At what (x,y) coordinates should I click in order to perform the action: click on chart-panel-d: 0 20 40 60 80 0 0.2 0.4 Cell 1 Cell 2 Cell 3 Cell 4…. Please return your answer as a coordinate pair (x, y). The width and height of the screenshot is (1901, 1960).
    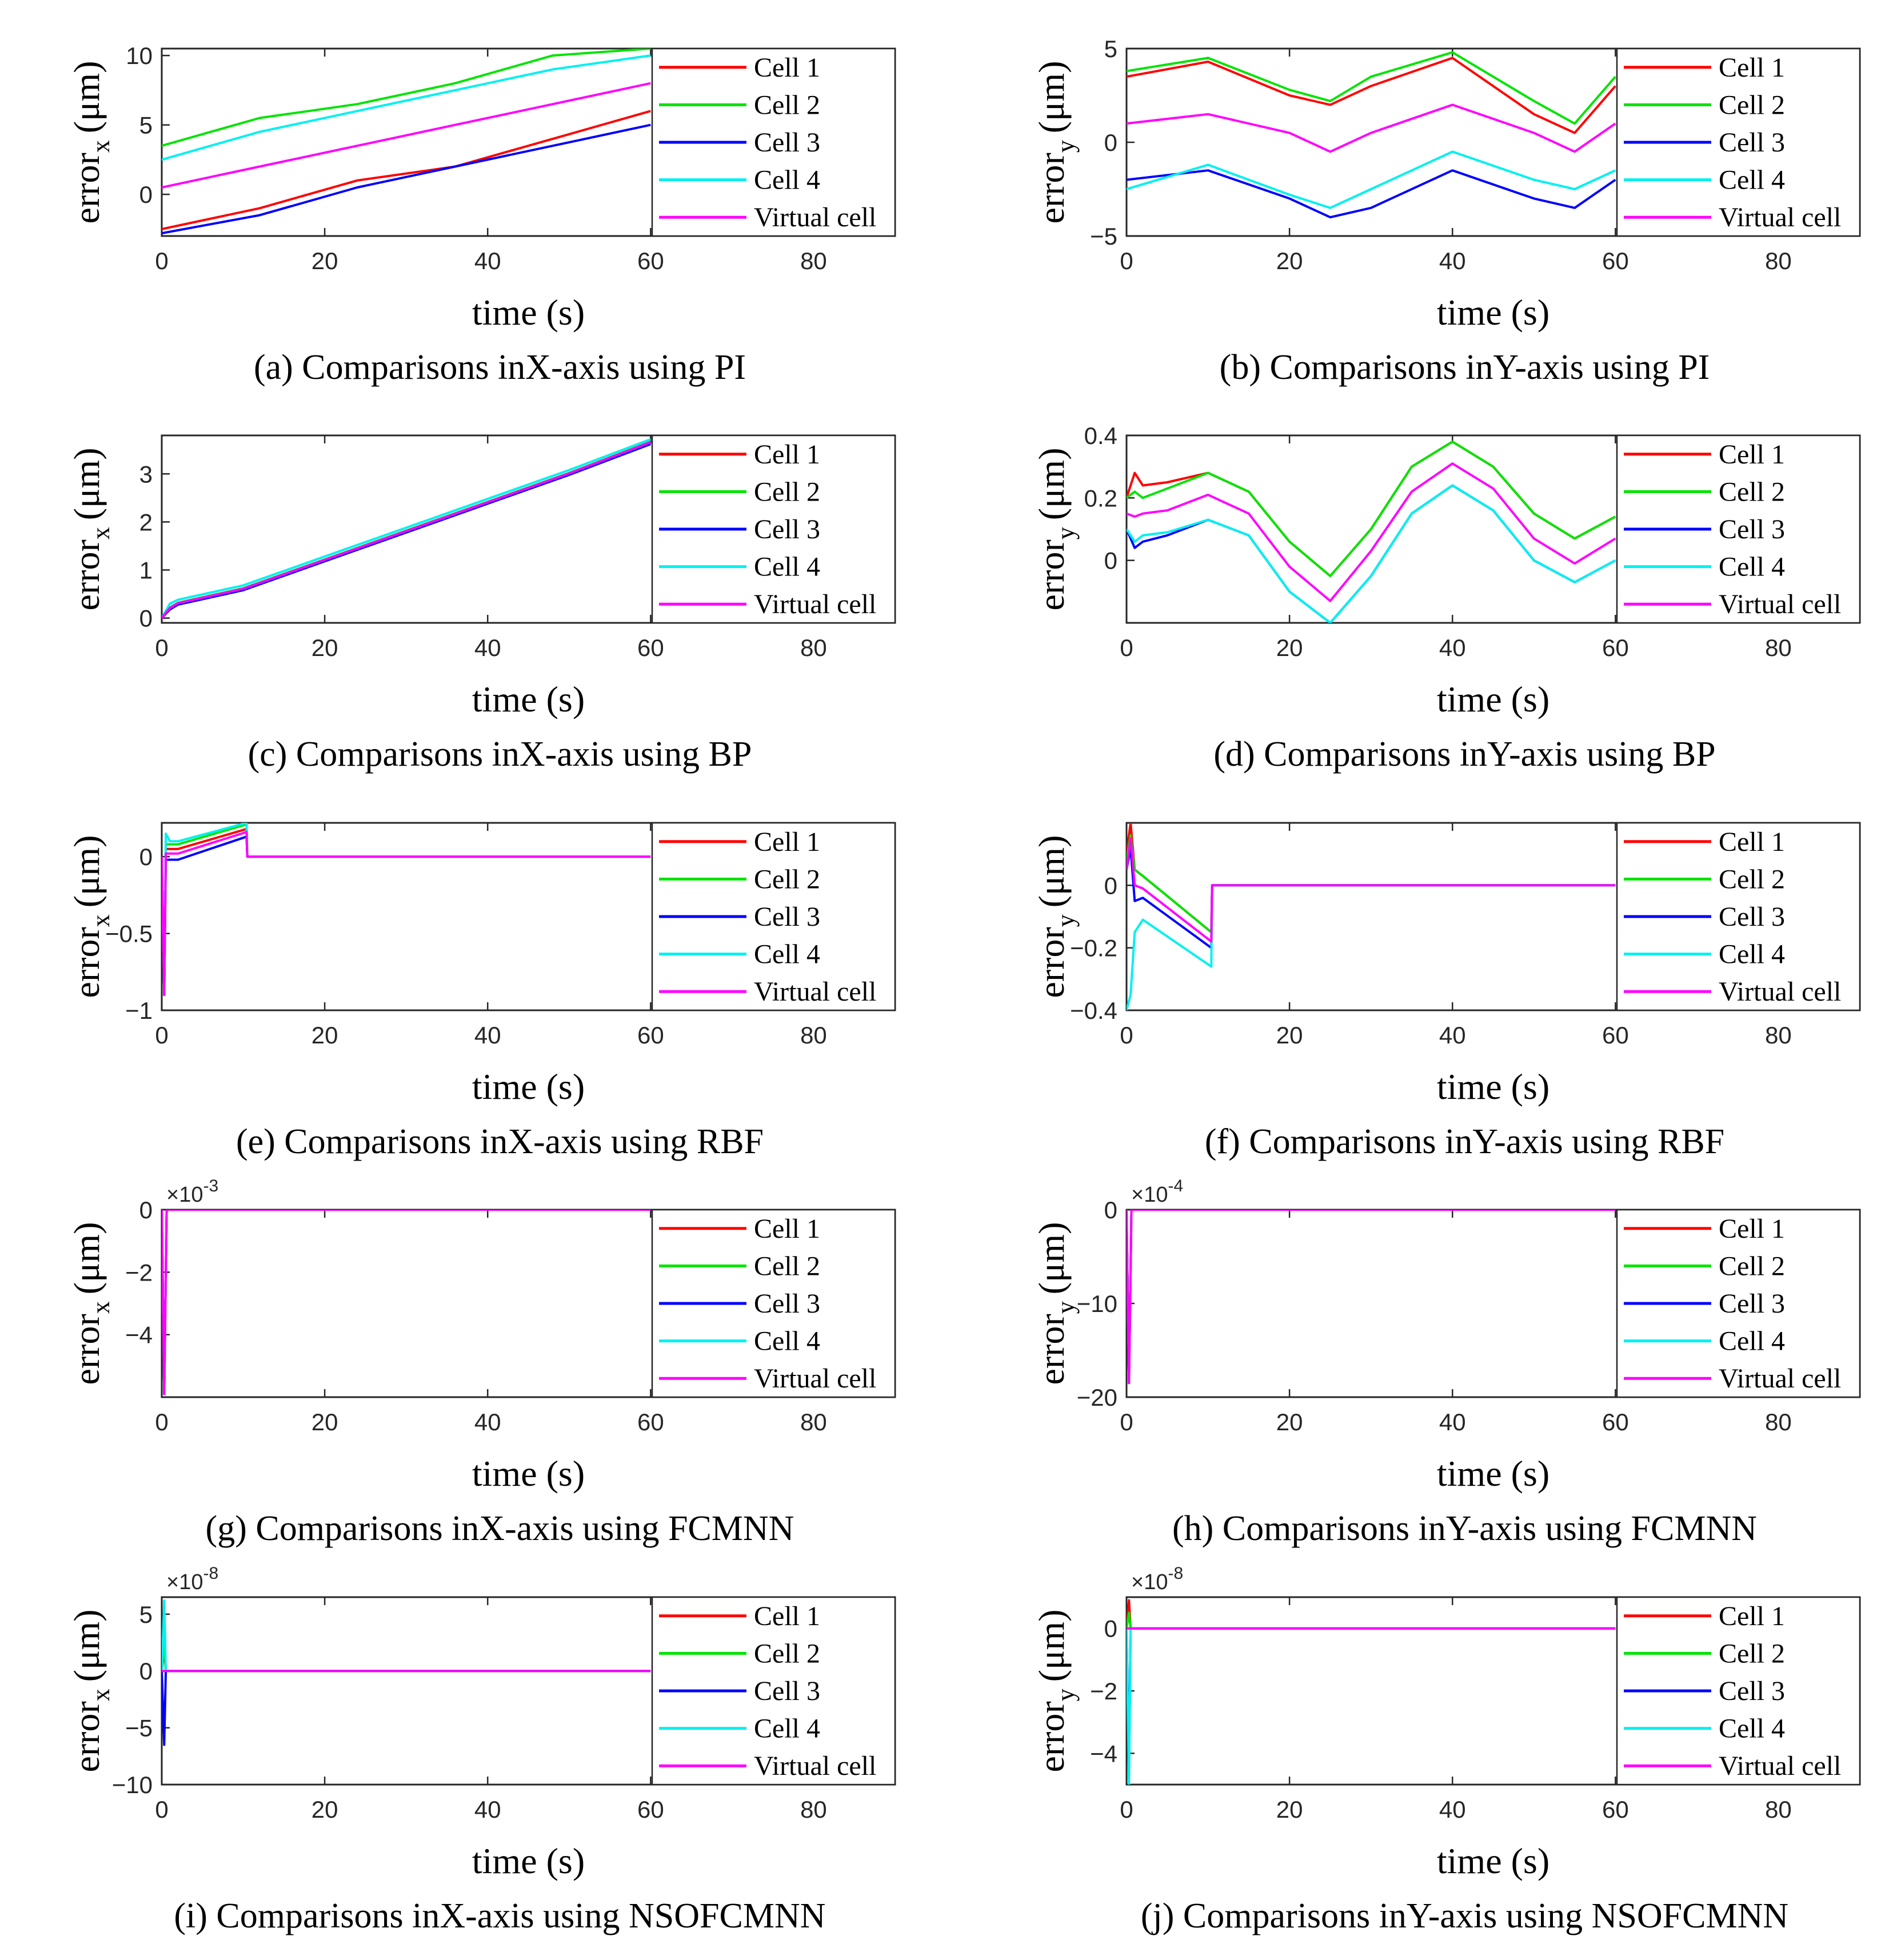
    Looking at the image, I should click on (1446, 598).